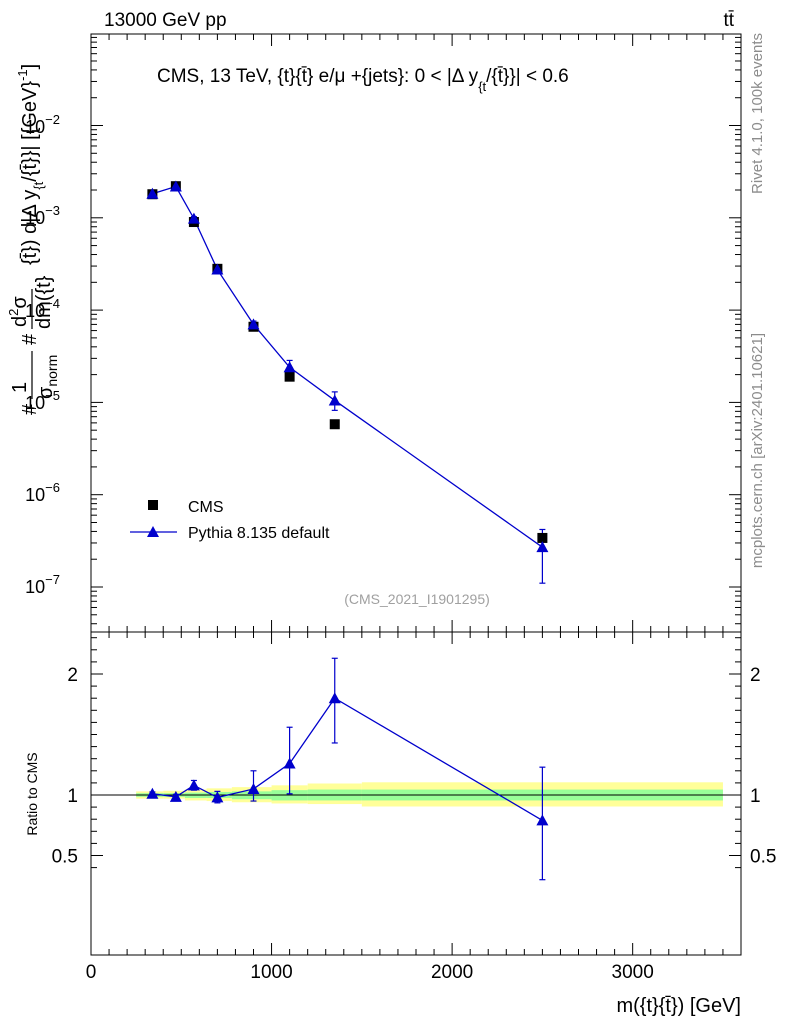 This screenshot has width=786, height=1024. Describe the element at coordinates (72, 796) in the screenshot. I see `ratio-y-tick-label: 1` at that location.